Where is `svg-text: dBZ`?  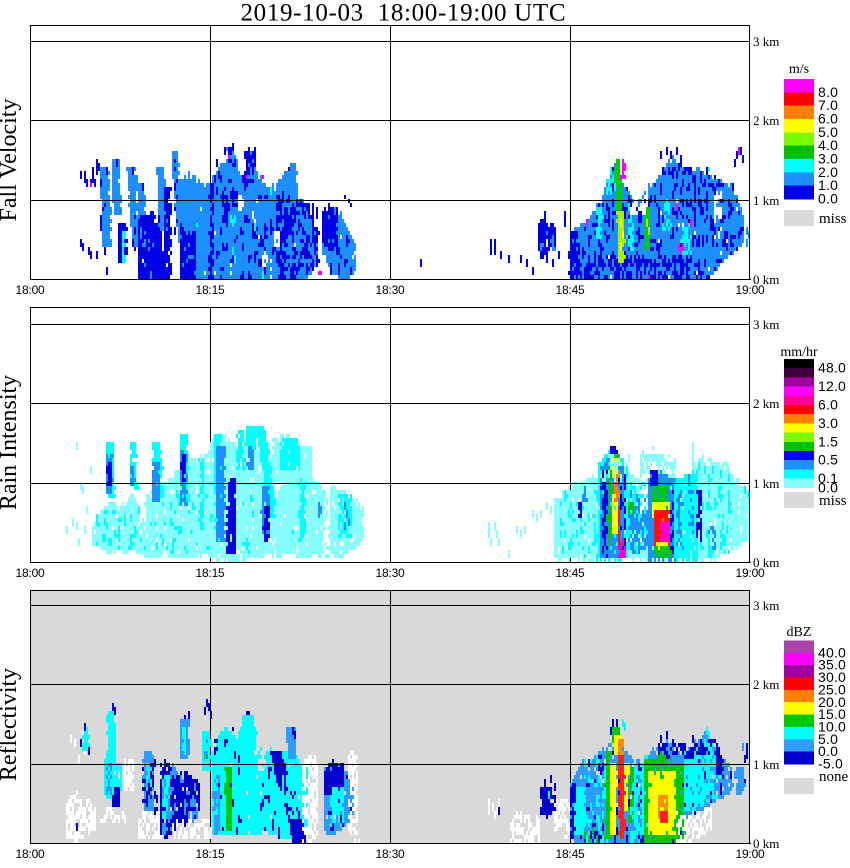
svg-text: dBZ is located at coordinates (799, 632).